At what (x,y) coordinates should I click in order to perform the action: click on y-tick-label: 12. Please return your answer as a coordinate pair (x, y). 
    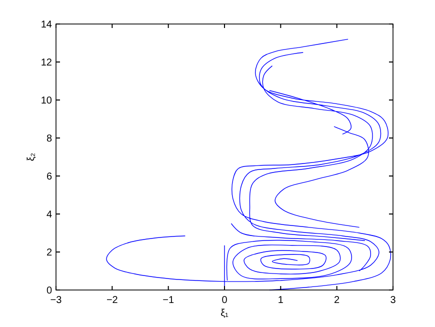
    Looking at the image, I should click on (46, 63).